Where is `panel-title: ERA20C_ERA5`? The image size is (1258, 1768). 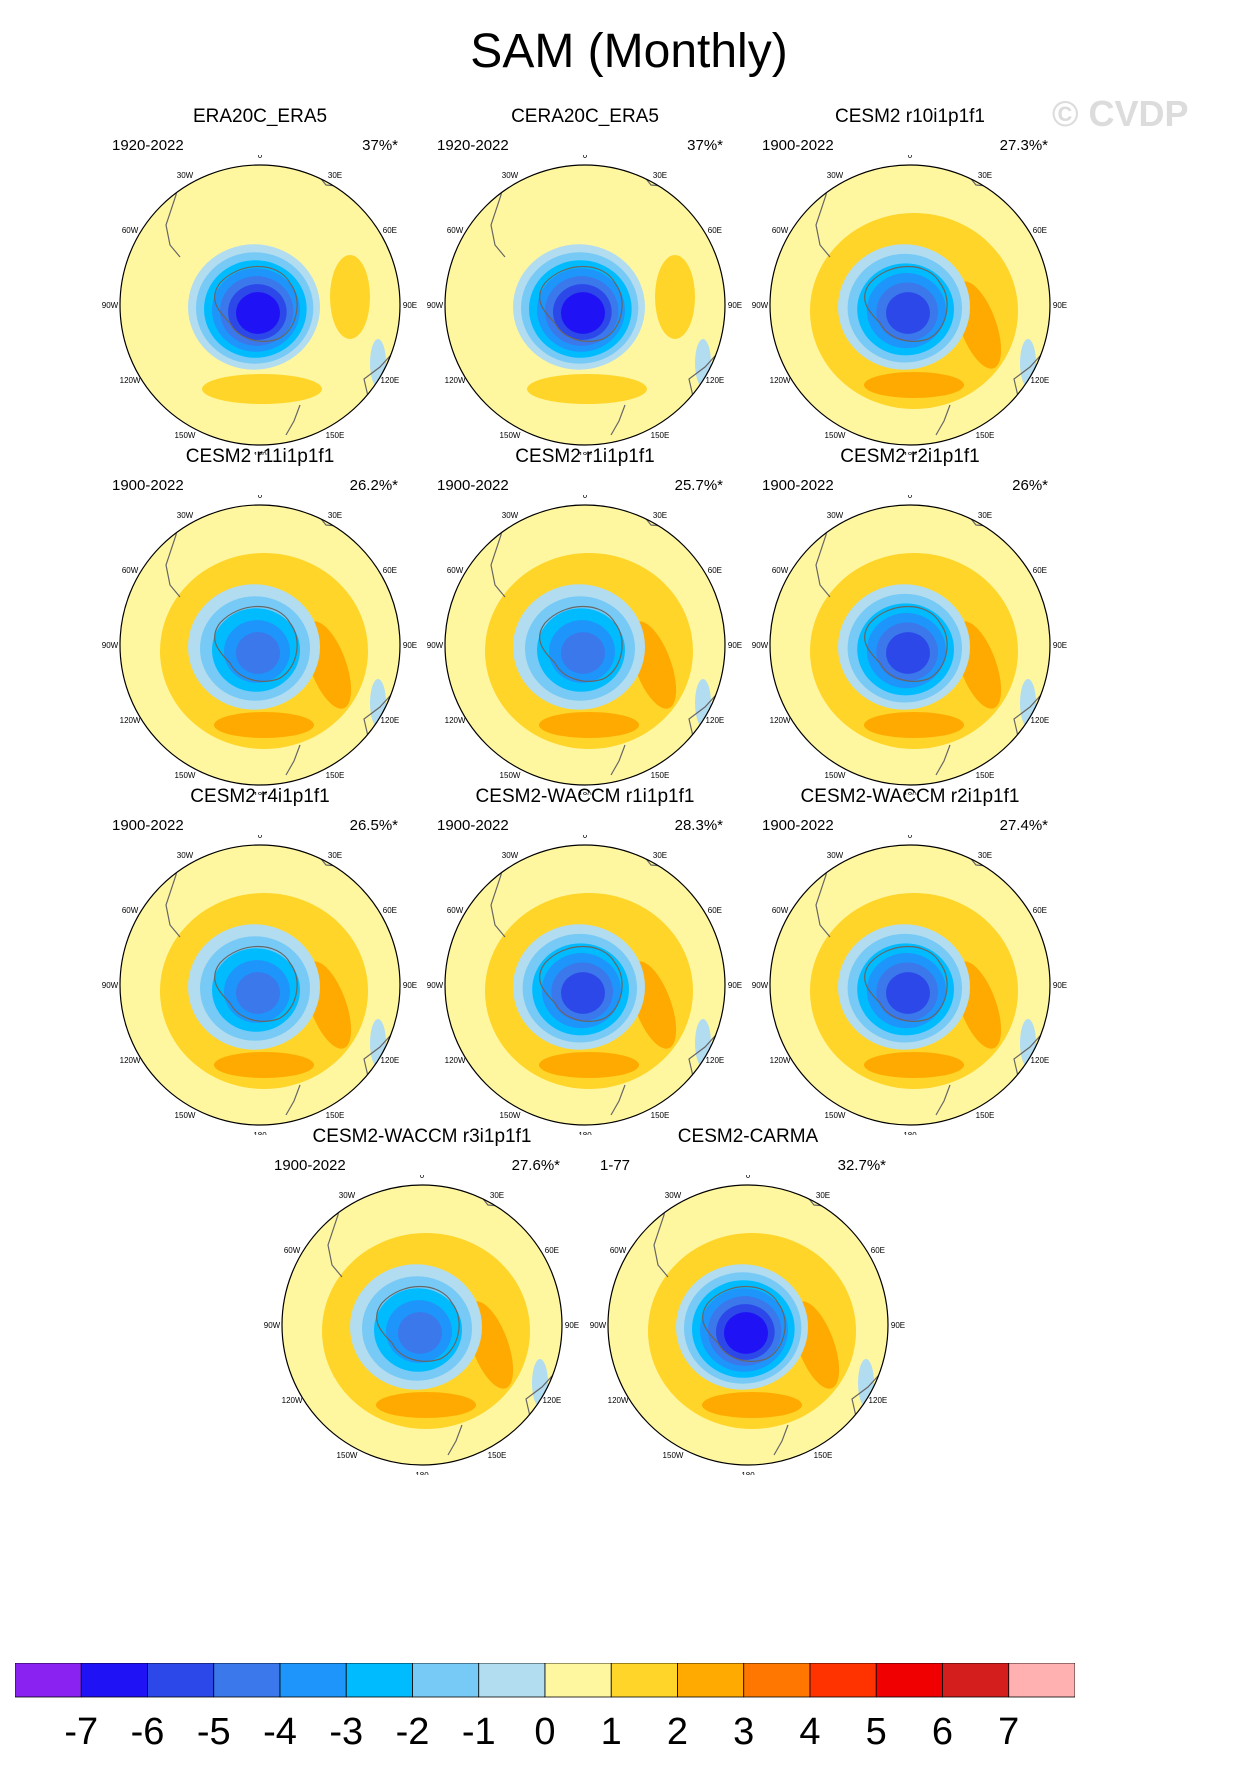
panel-title: ERA20C_ERA5 is located at coordinates (260, 116).